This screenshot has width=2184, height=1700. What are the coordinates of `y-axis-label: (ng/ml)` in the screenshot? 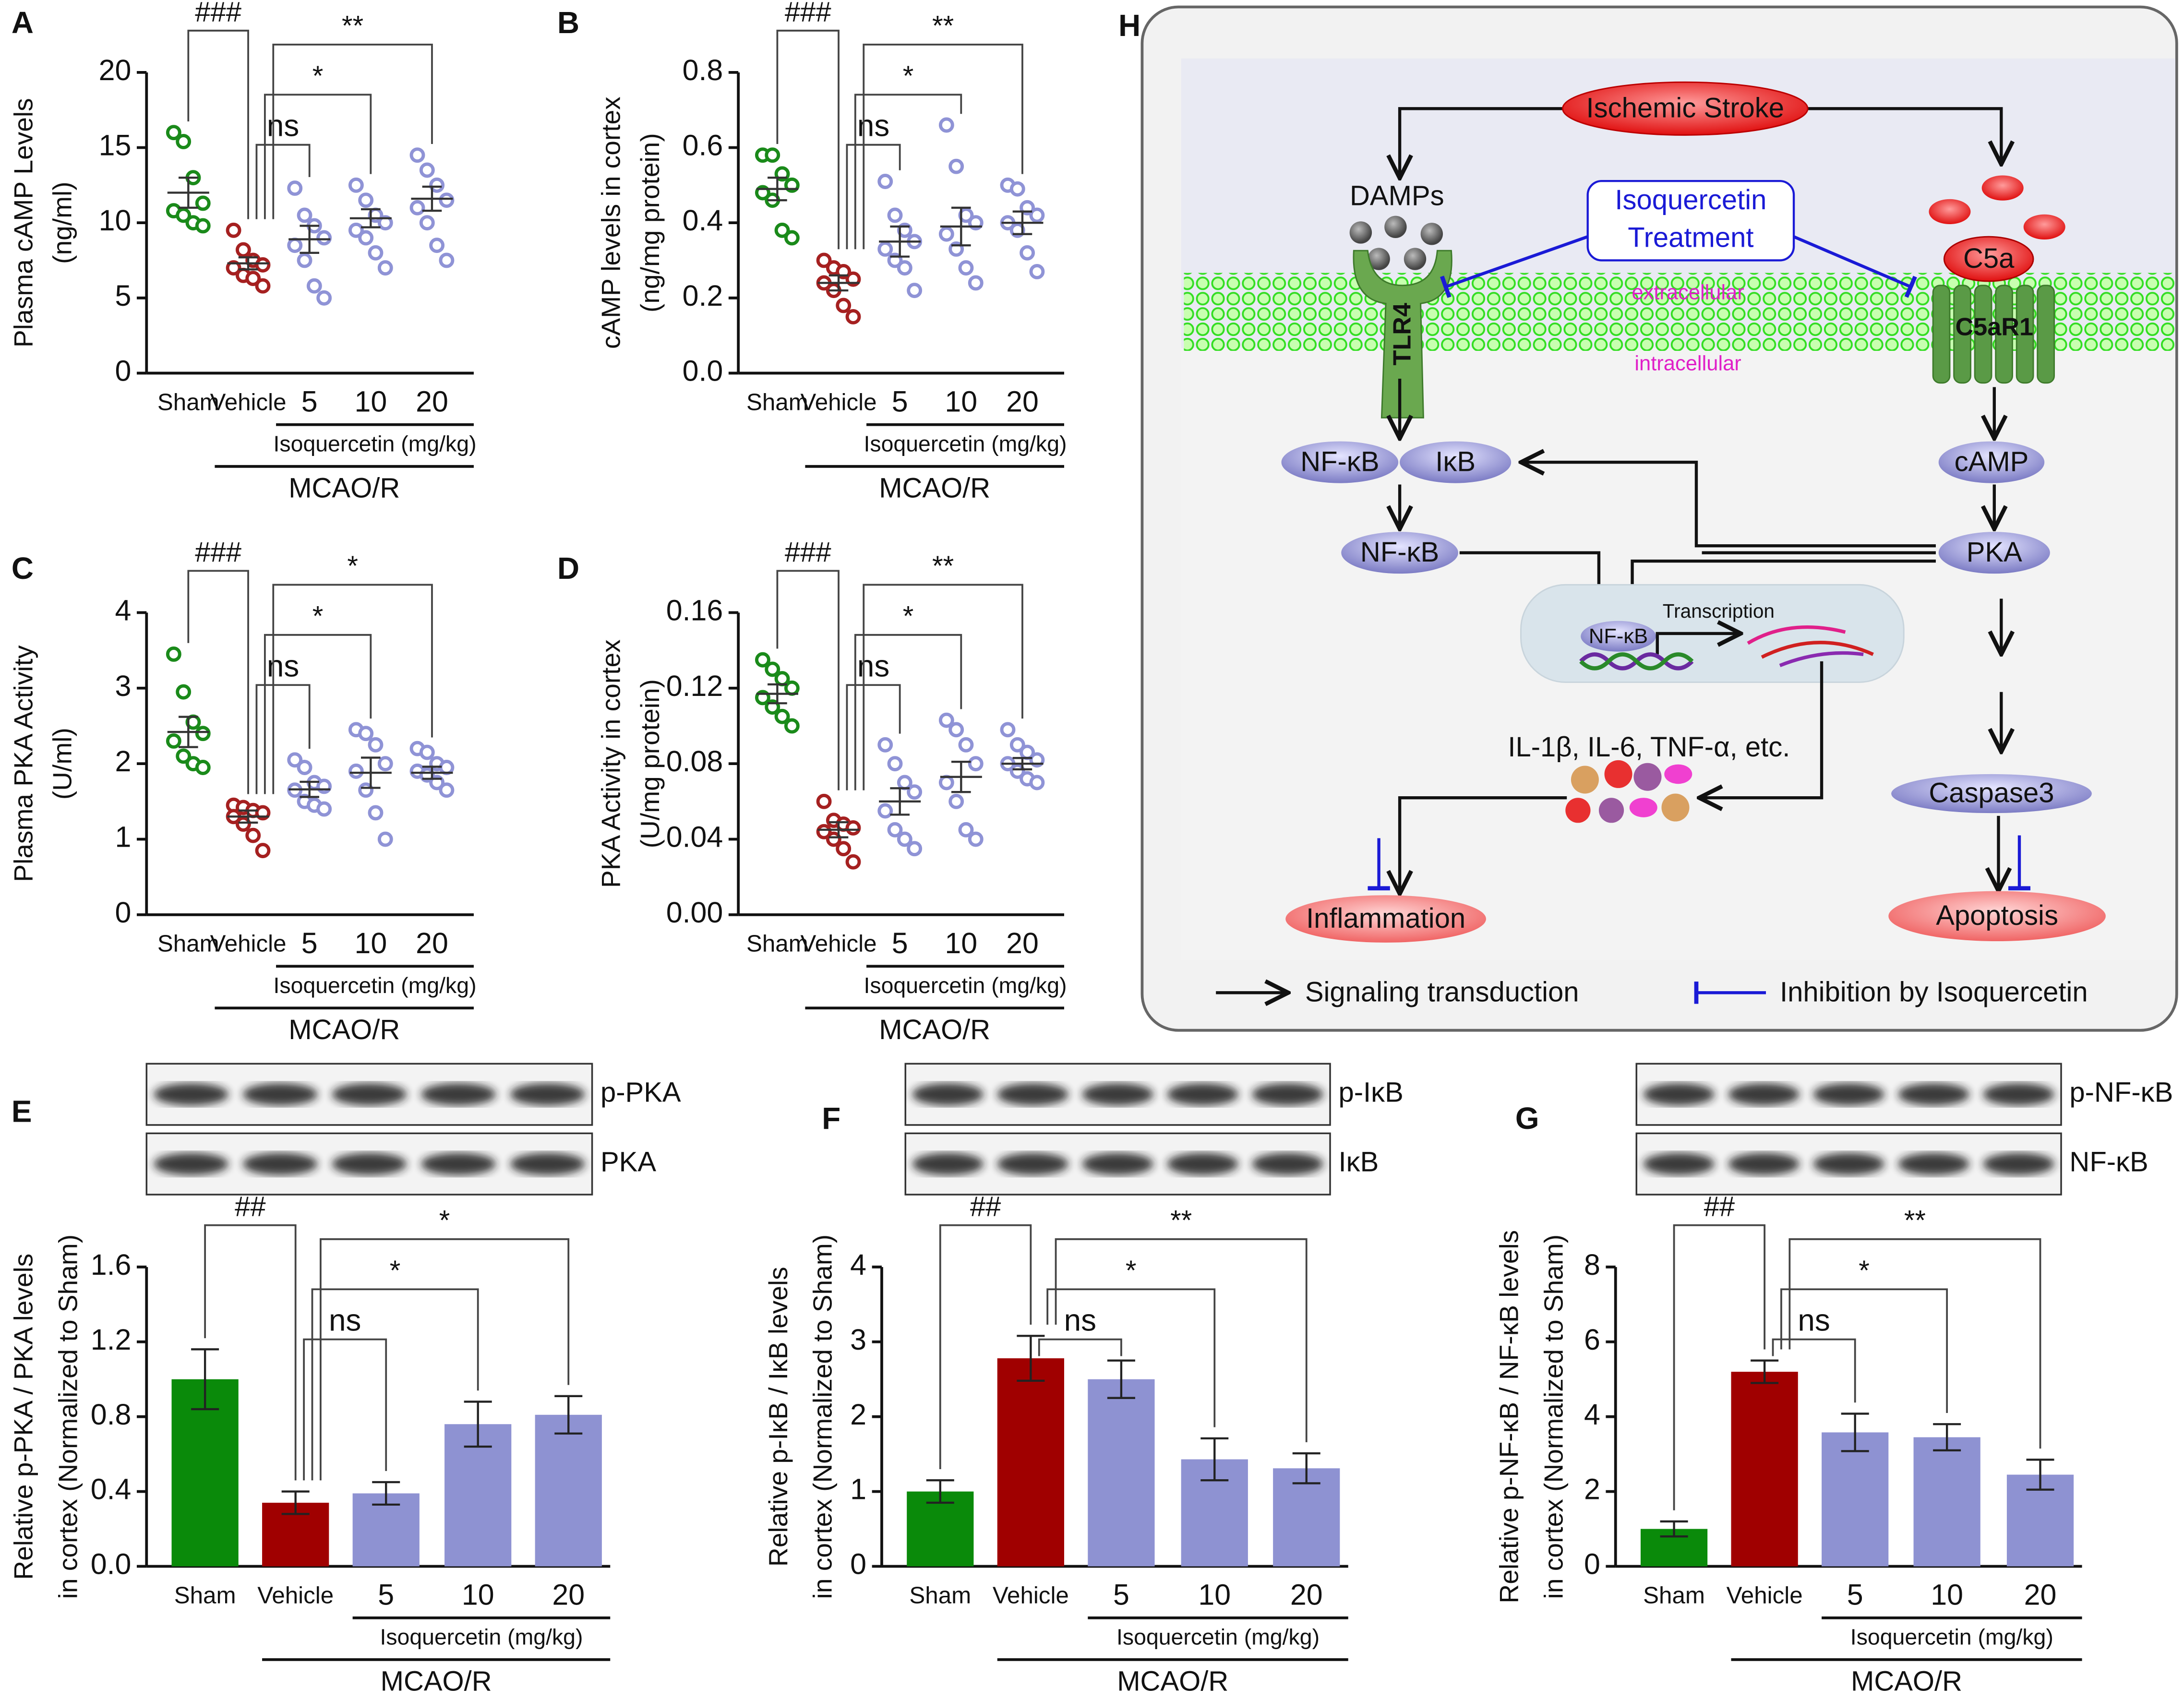 It's located at (62, 222).